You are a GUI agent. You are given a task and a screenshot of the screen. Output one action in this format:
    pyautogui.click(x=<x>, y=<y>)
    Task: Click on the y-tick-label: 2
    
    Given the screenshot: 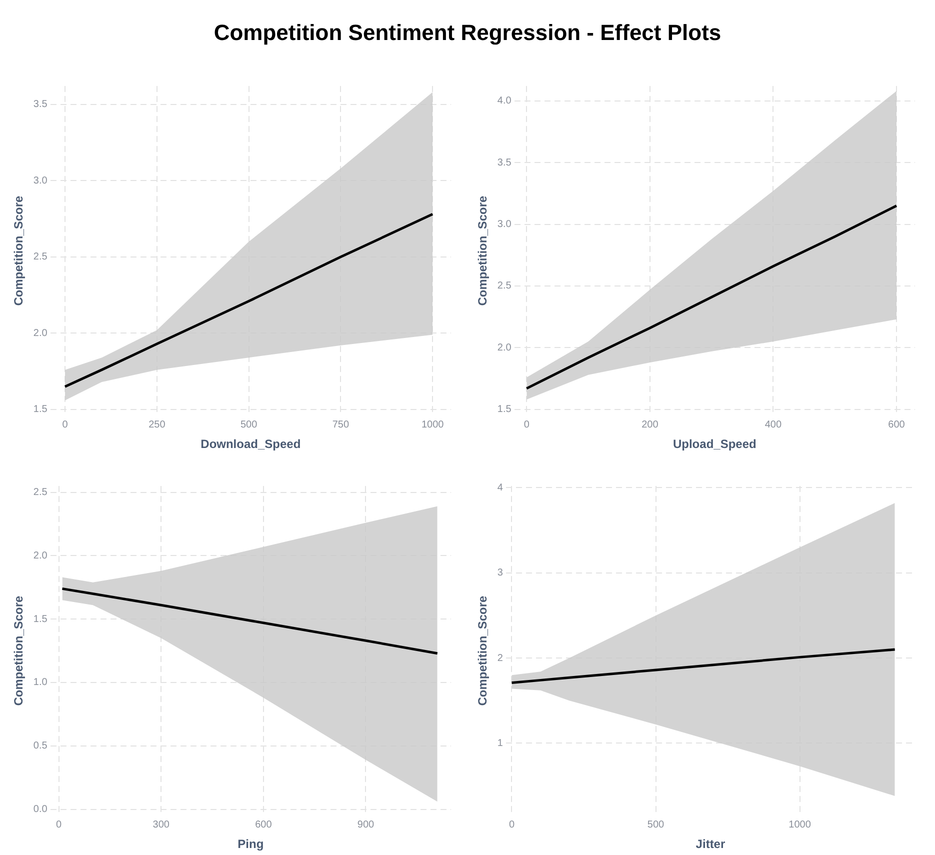 What is the action you would take?
    pyautogui.click(x=500, y=658)
    